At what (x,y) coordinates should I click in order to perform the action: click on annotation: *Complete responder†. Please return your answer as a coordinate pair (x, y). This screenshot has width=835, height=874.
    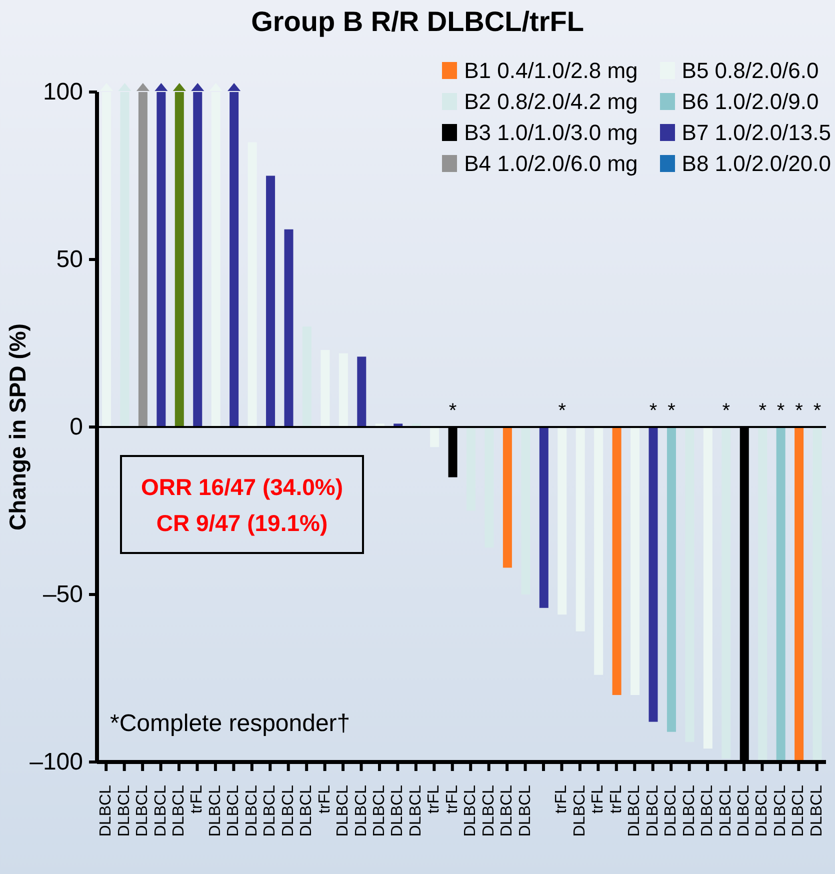
    Looking at the image, I should click on (230, 724).